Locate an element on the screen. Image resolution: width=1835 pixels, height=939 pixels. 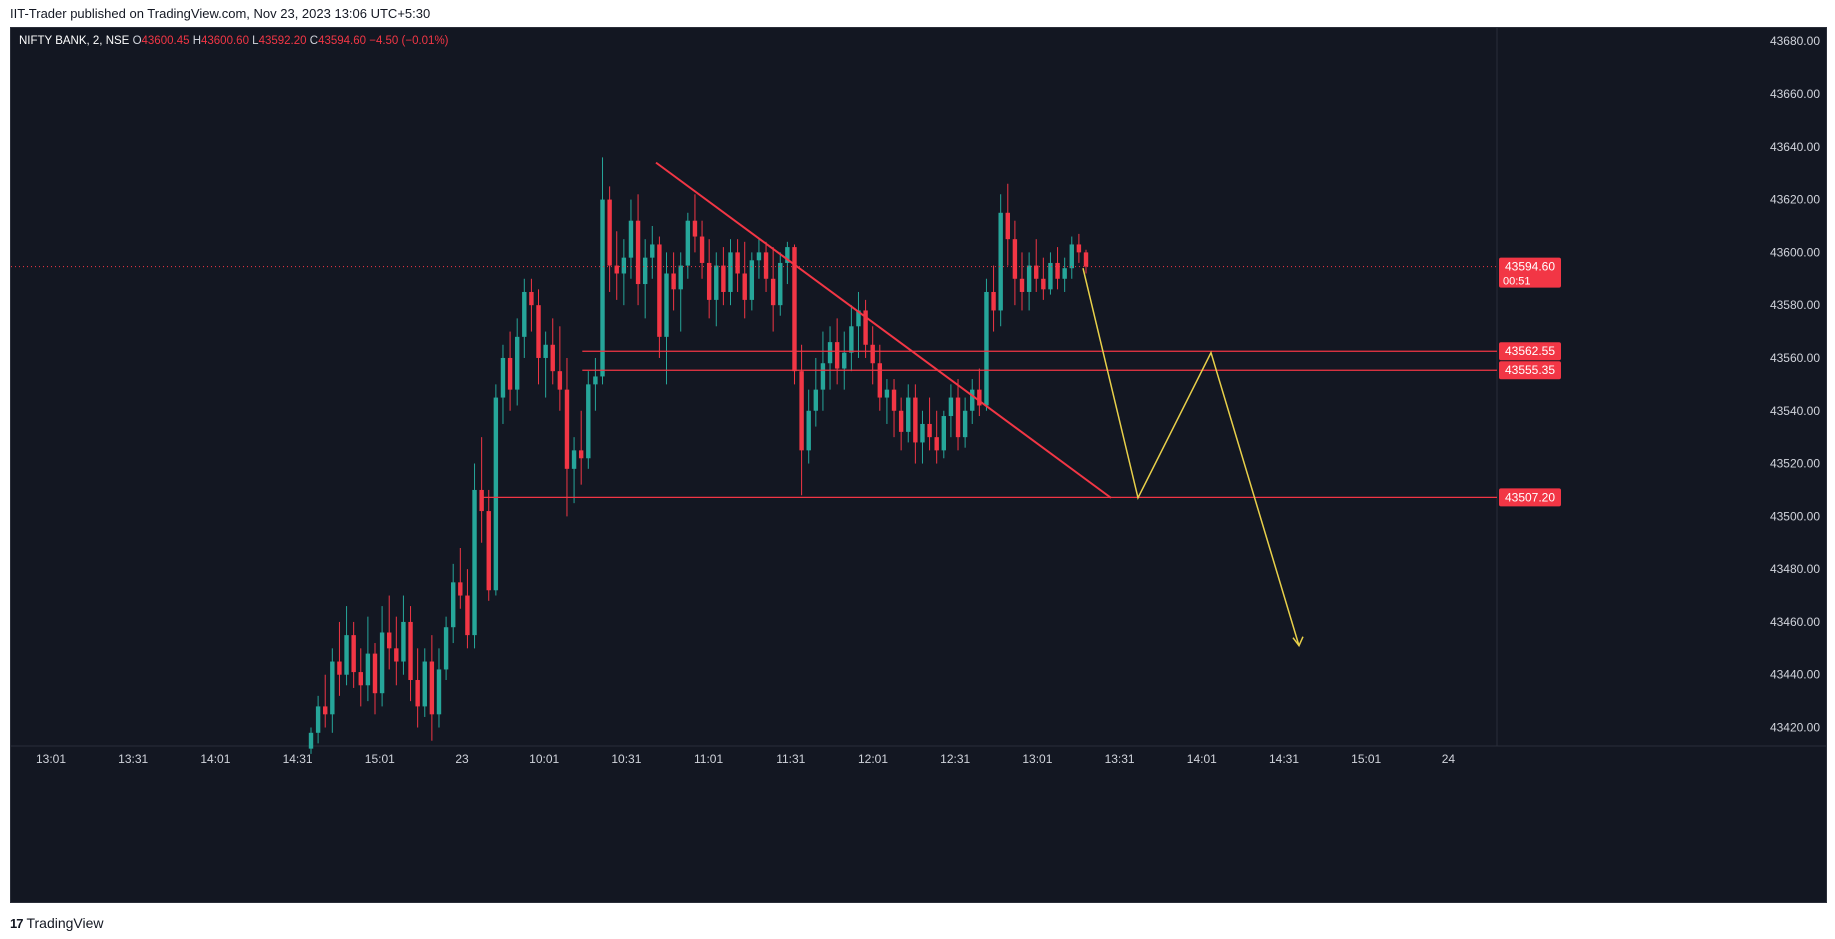
price-level-label: 43562.55 is located at coordinates (1530, 351).